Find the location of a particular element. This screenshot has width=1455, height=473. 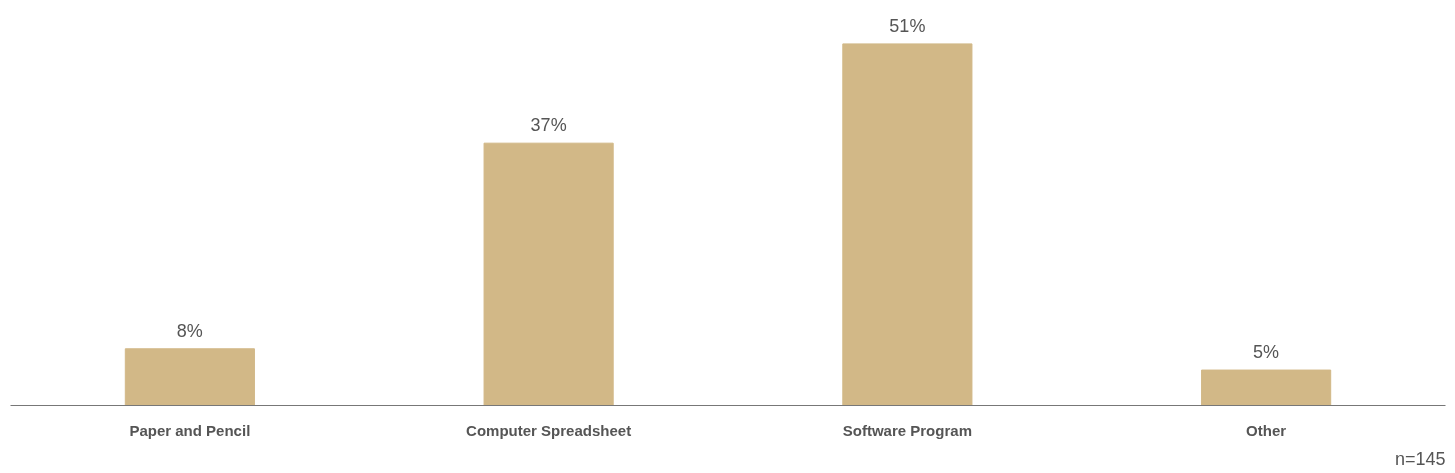

x-tick-label: Software Program is located at coordinates (907, 430).